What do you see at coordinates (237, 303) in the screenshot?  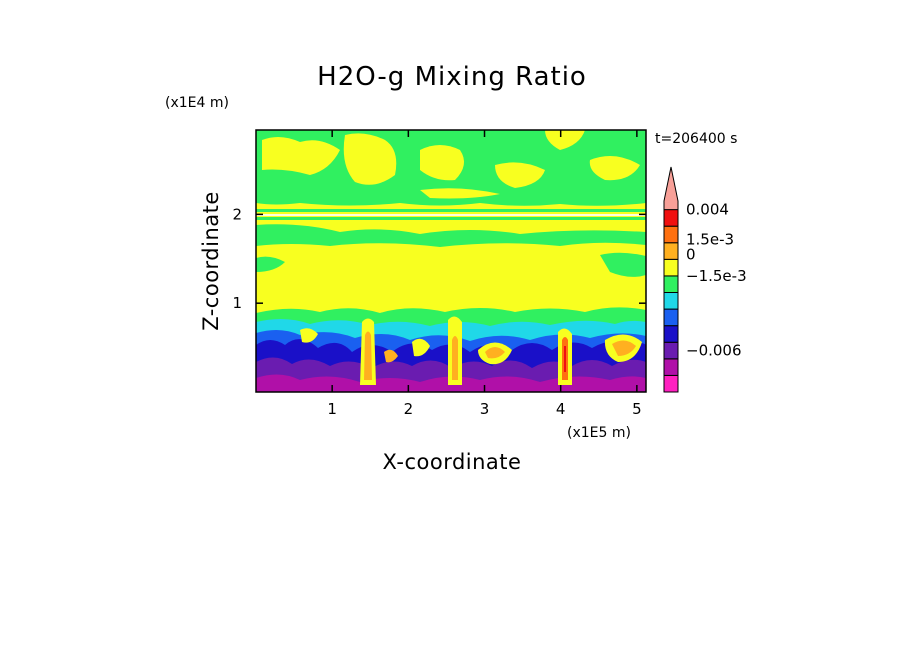 I see `y-tick-label: 1` at bounding box center [237, 303].